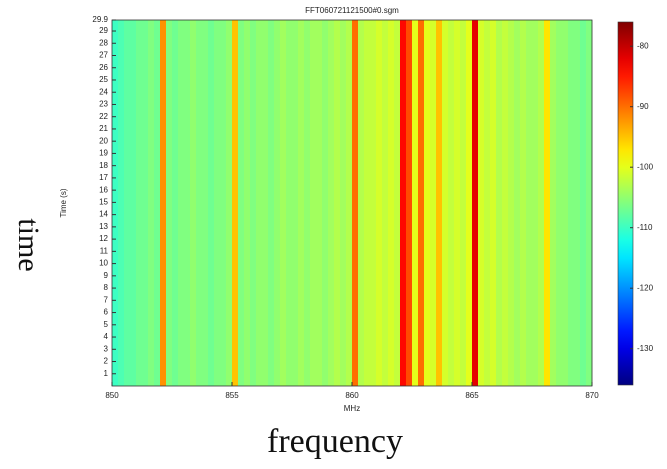  What do you see at coordinates (103, 42) in the screenshot?
I see `y-tick-label: 28` at bounding box center [103, 42].